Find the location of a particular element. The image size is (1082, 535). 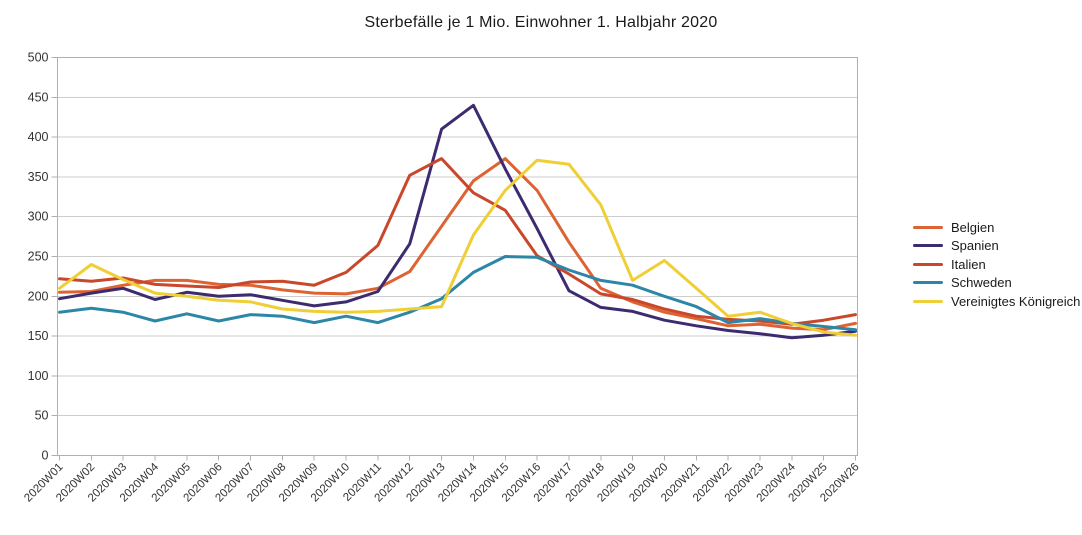

legend-swatch-belgien is located at coordinates (928, 227).